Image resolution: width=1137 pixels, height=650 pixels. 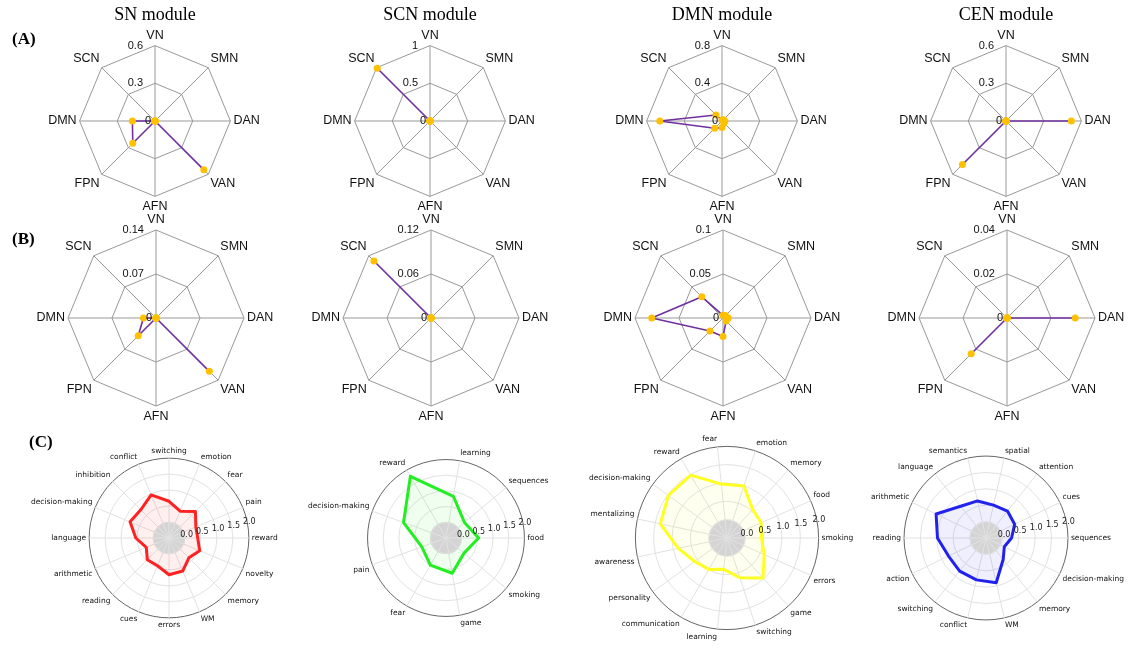 What do you see at coordinates (703, 229) in the screenshot?
I see `y-tick-label: 0.1` at bounding box center [703, 229].